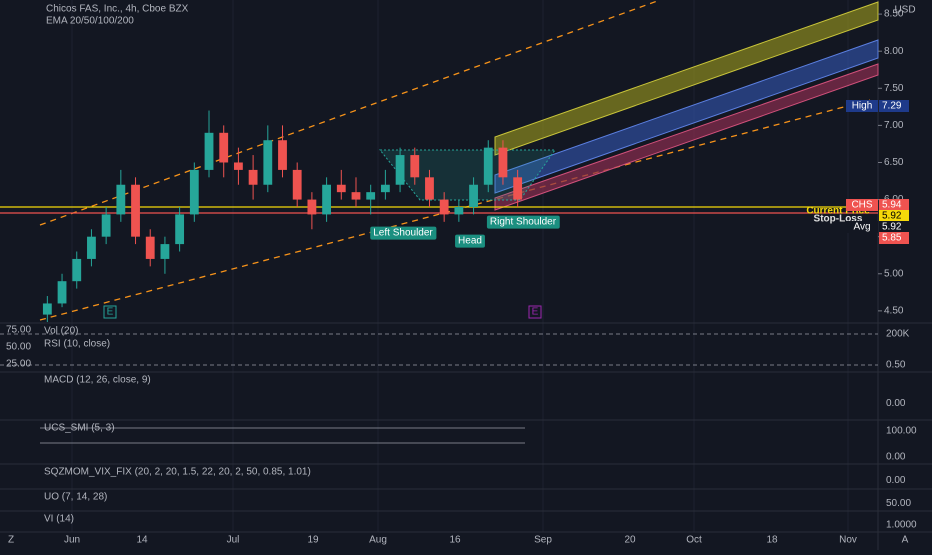 The height and width of the screenshot is (555, 932). What do you see at coordinates (18, 364) in the screenshot?
I see `pane-left-label: 25.00` at bounding box center [18, 364].